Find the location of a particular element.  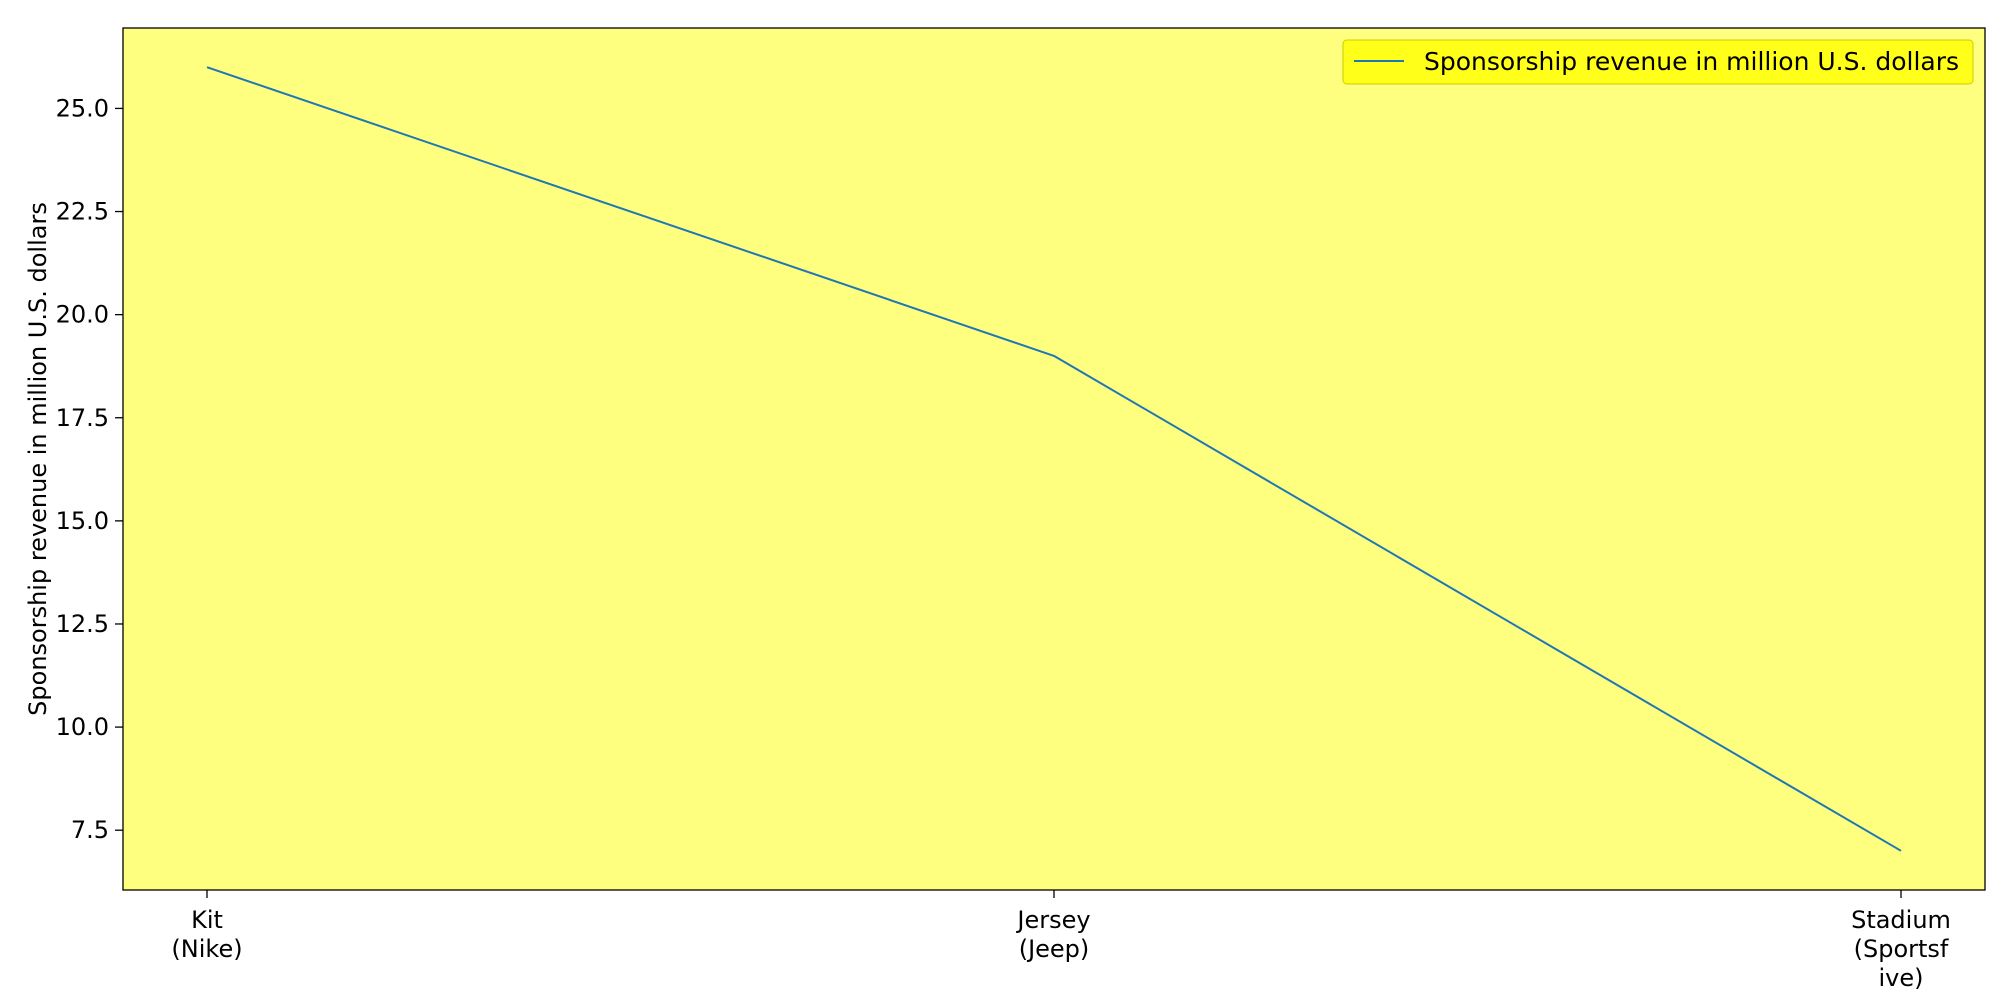

y-tick-label: 25.0 is located at coordinates (82, 108).